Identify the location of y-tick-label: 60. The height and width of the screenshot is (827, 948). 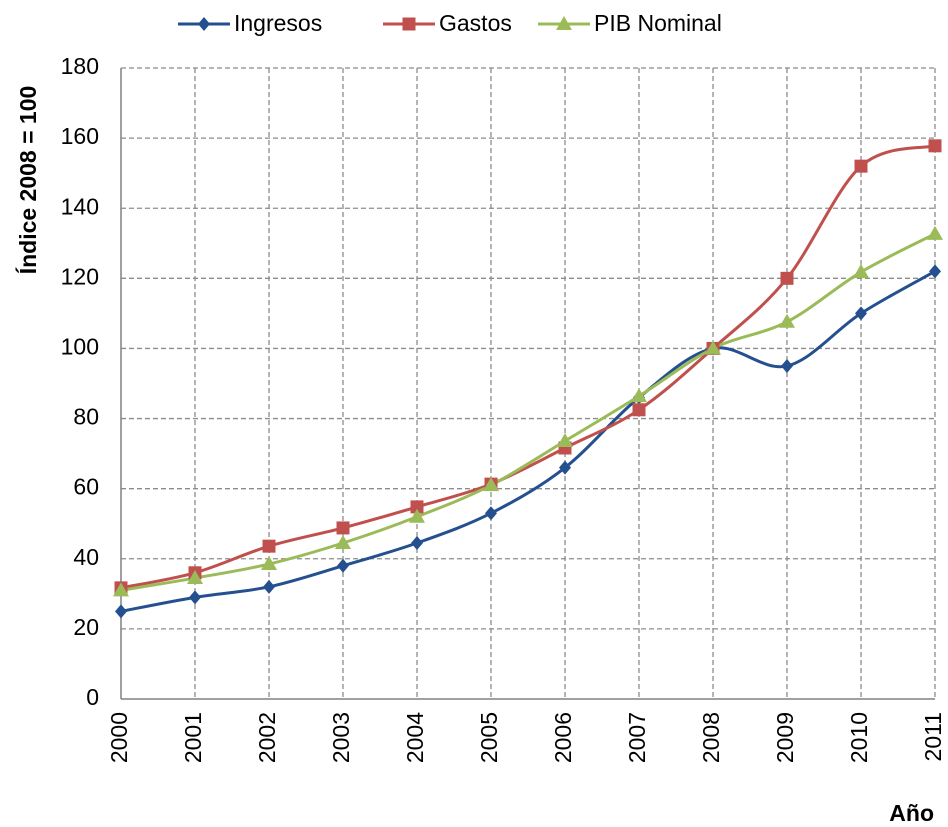
(86, 487).